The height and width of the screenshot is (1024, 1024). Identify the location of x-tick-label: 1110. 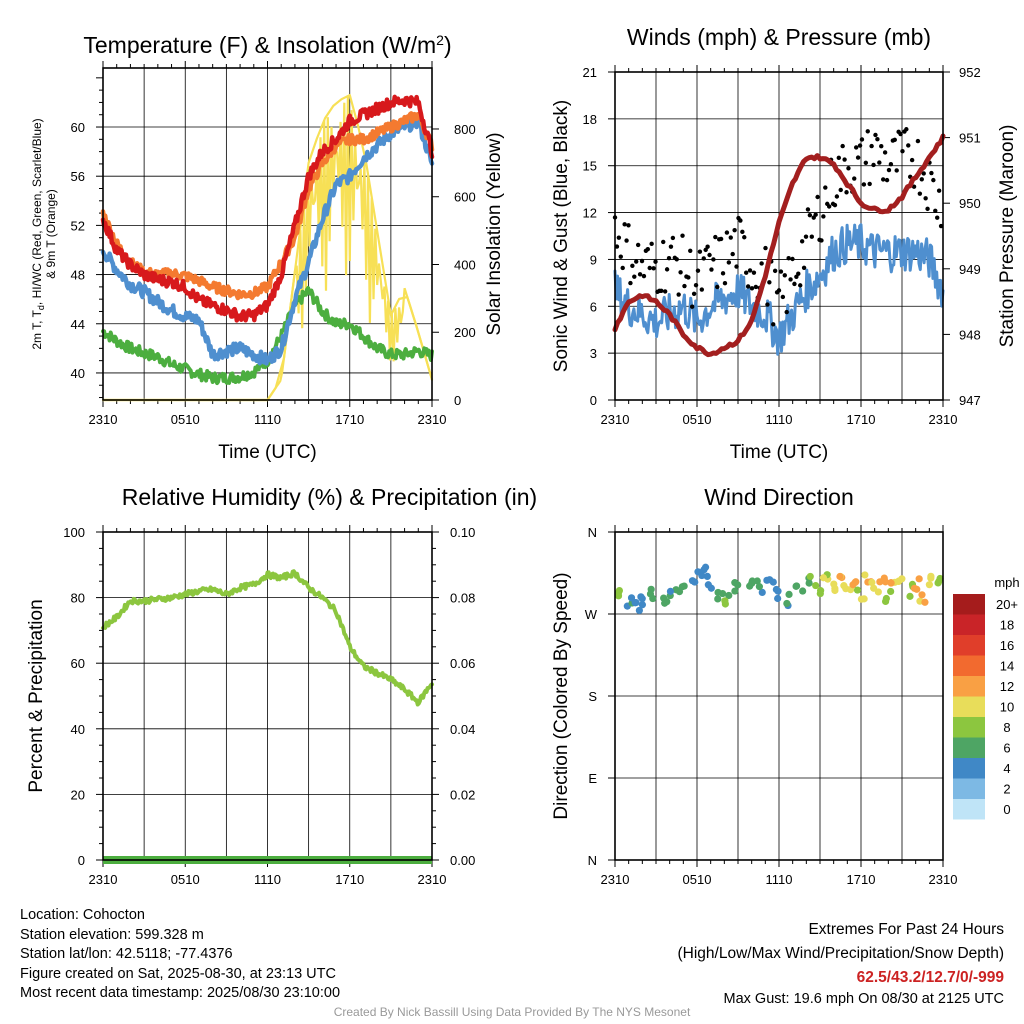
(267, 879).